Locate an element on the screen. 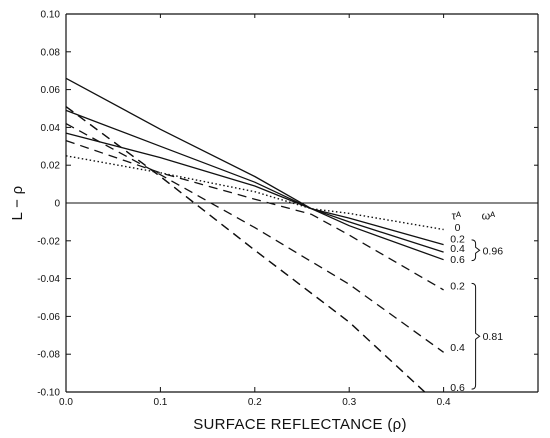 The image size is (550, 438). x-tick-label: 0.0 is located at coordinates (66, 402).